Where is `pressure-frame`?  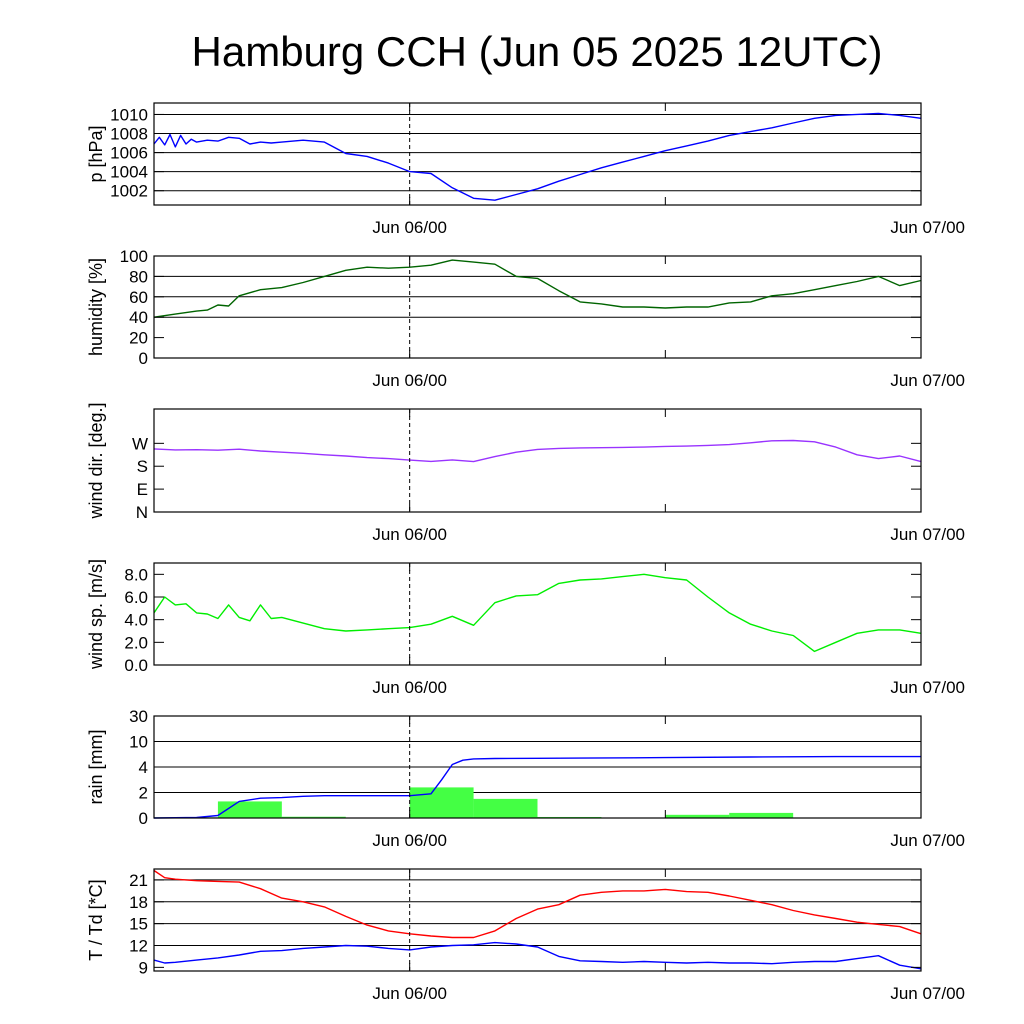
pressure-frame is located at coordinates (537, 154).